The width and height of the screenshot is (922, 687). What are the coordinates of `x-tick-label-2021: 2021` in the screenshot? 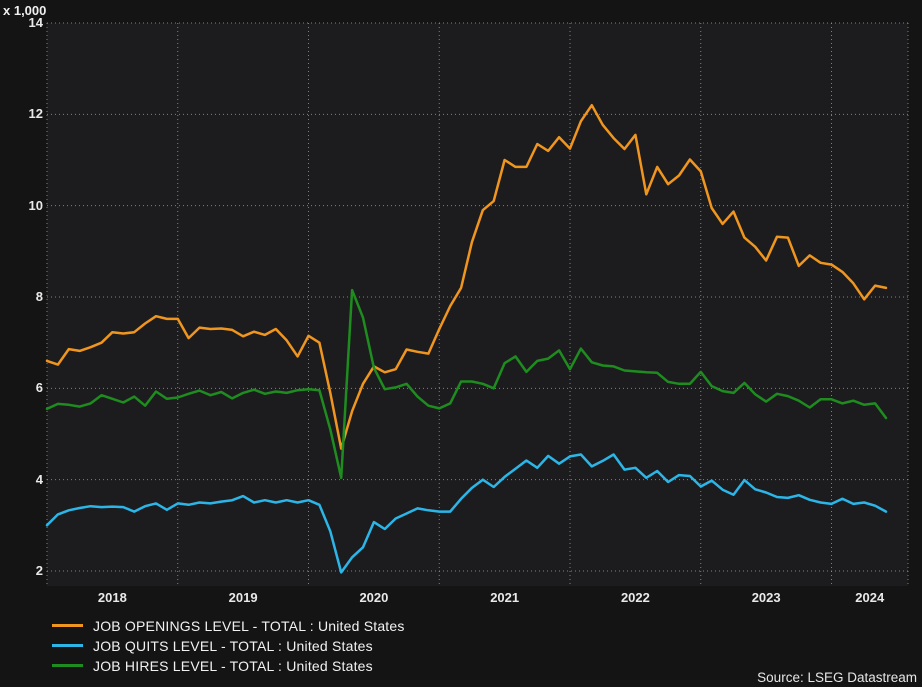 It's located at (505, 597).